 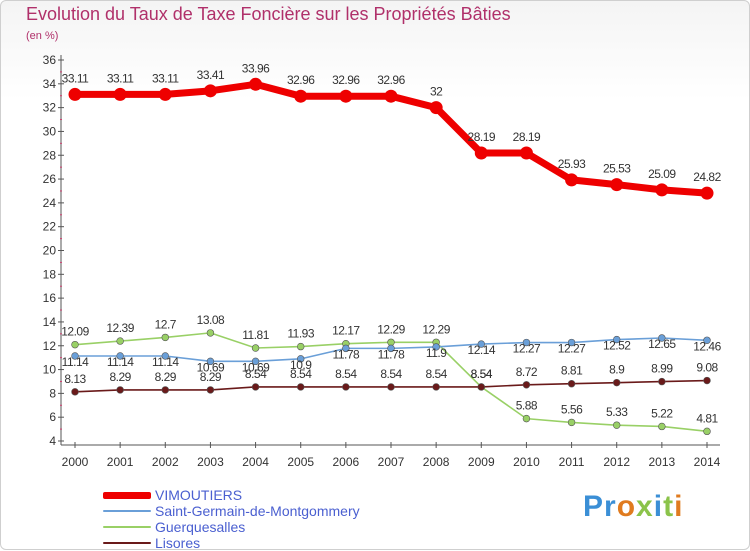 What do you see at coordinates (199, 495) in the screenshot?
I see `legend-label: VIMOUTIERS` at bounding box center [199, 495].